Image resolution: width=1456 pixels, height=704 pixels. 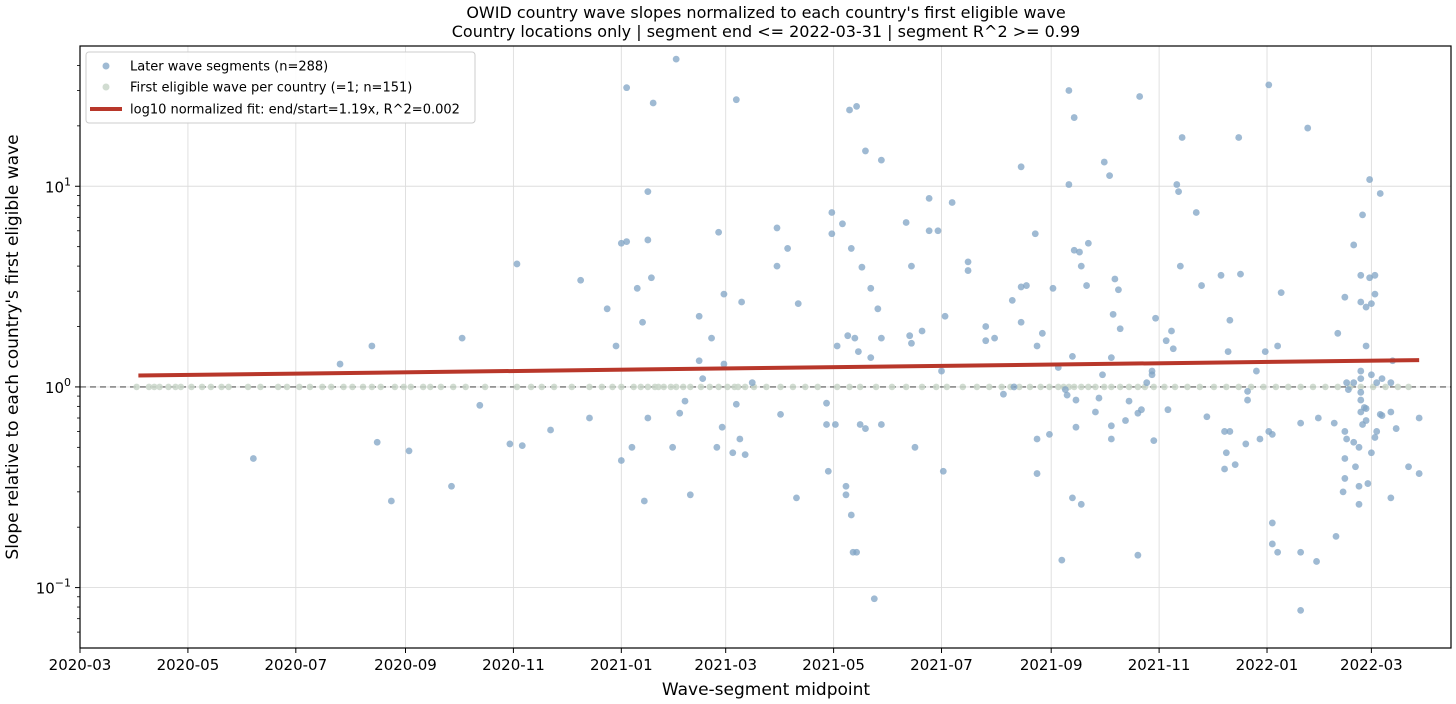 I want to click on y-tick-label: 100, so click(x=58, y=386).